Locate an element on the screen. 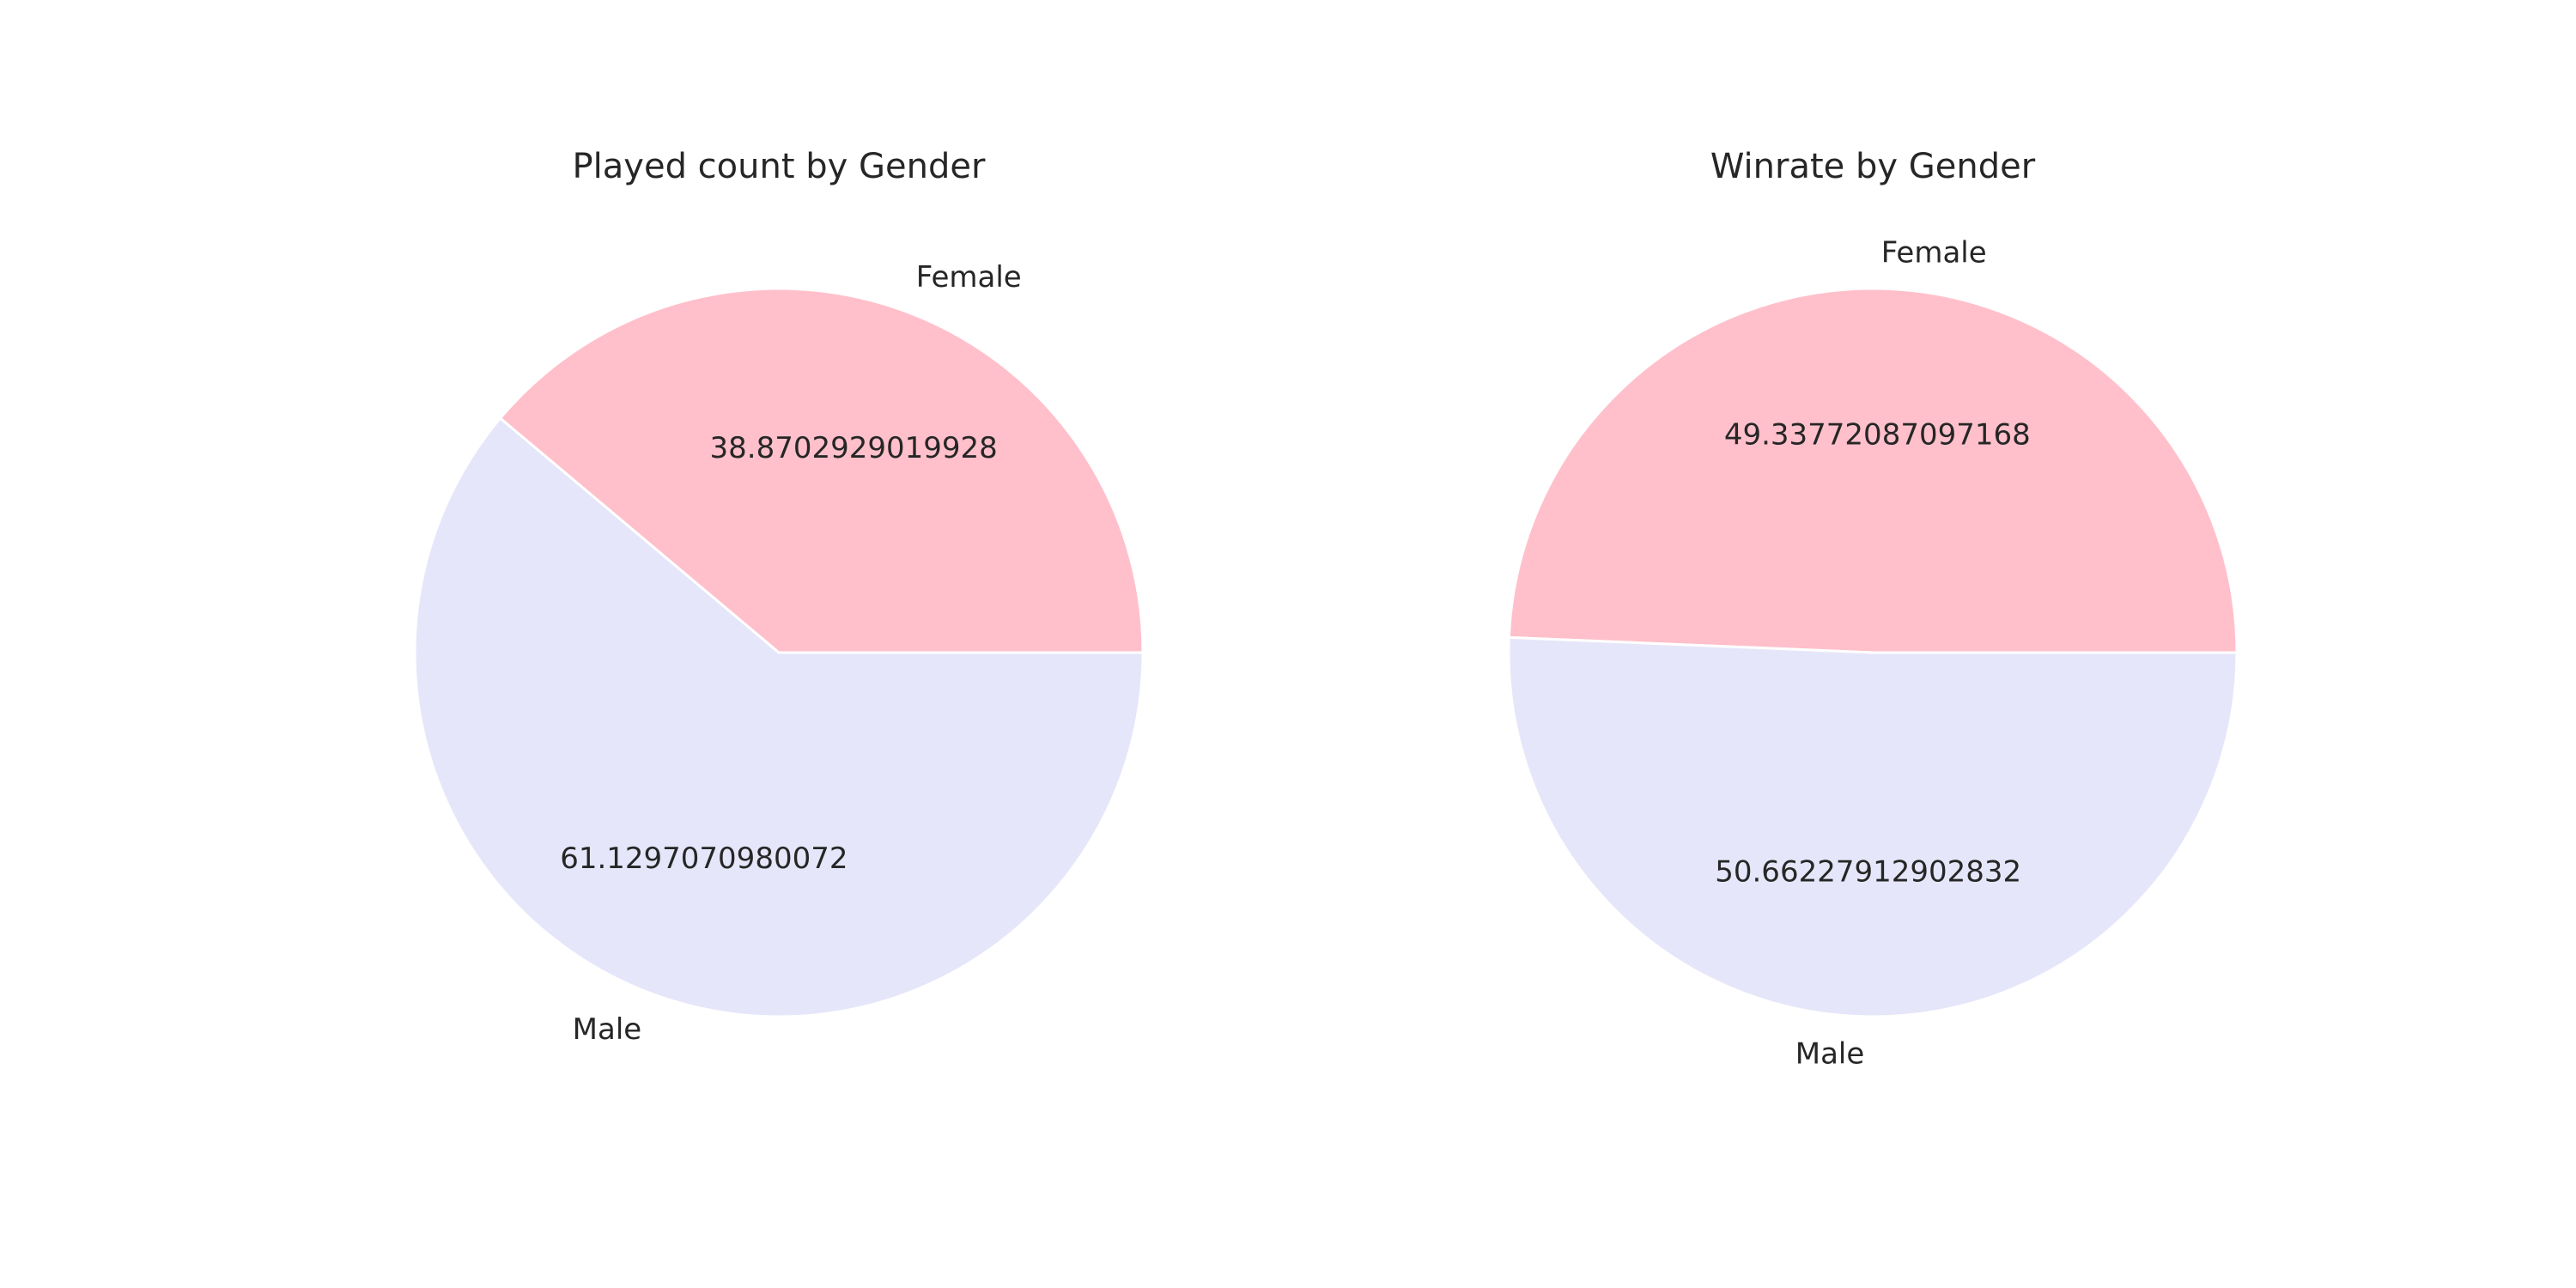 The height and width of the screenshot is (1288, 2576). chart-title: Winrate by Gender is located at coordinates (1873, 166).